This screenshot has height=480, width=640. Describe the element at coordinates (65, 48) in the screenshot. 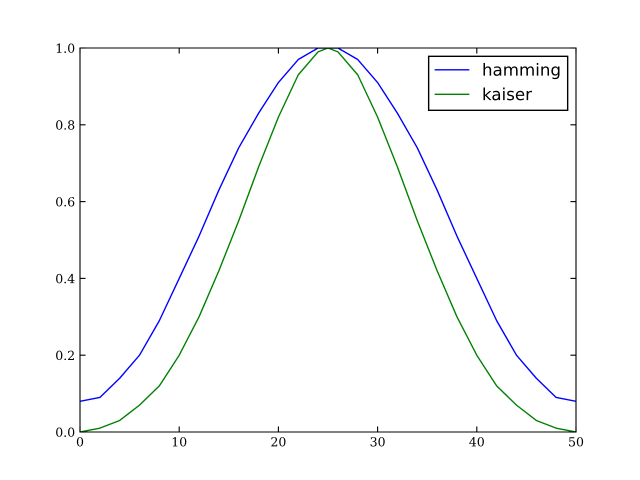

I see `y-tick-label: 1.0` at that location.